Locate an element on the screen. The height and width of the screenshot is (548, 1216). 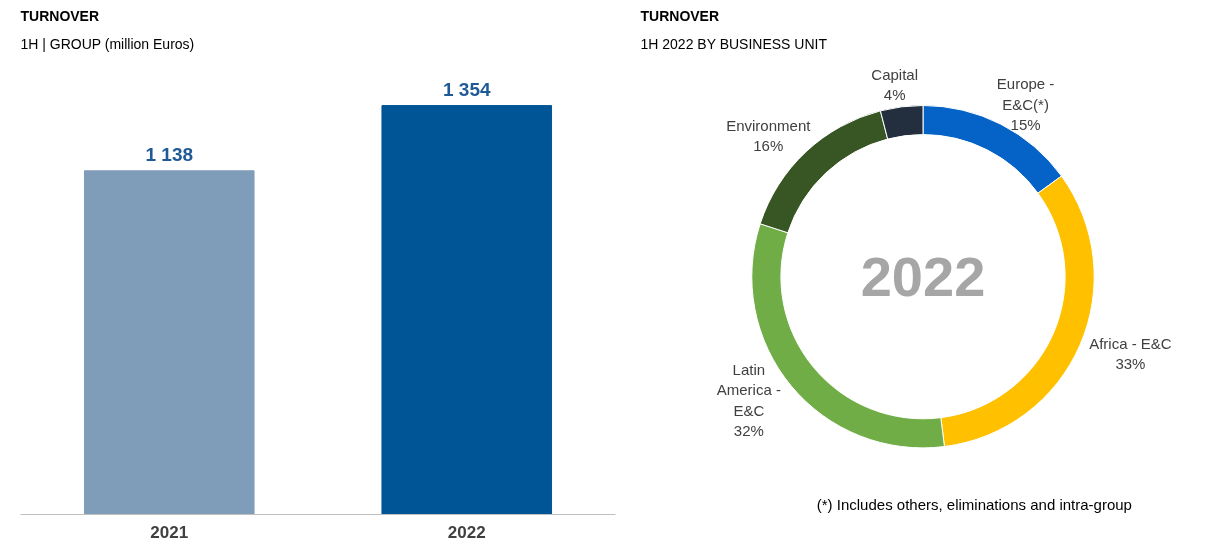
slice-label: Environment is located at coordinates (769, 125).